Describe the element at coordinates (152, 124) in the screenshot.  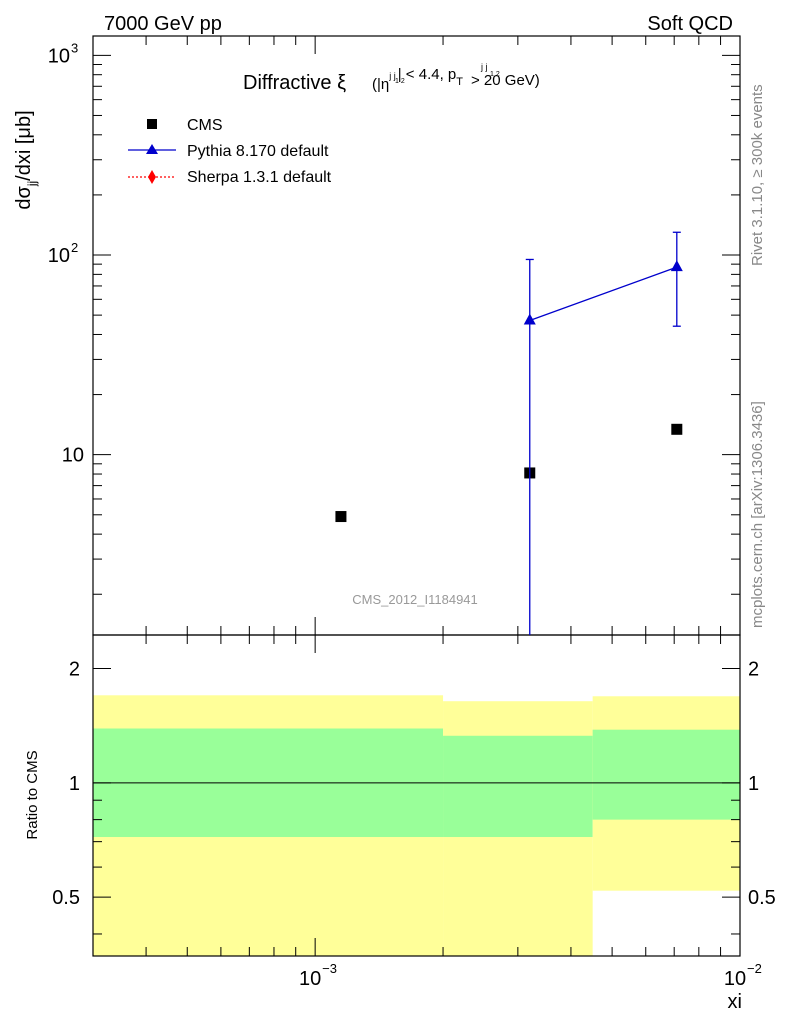
I see `legend-cms-marker` at that location.